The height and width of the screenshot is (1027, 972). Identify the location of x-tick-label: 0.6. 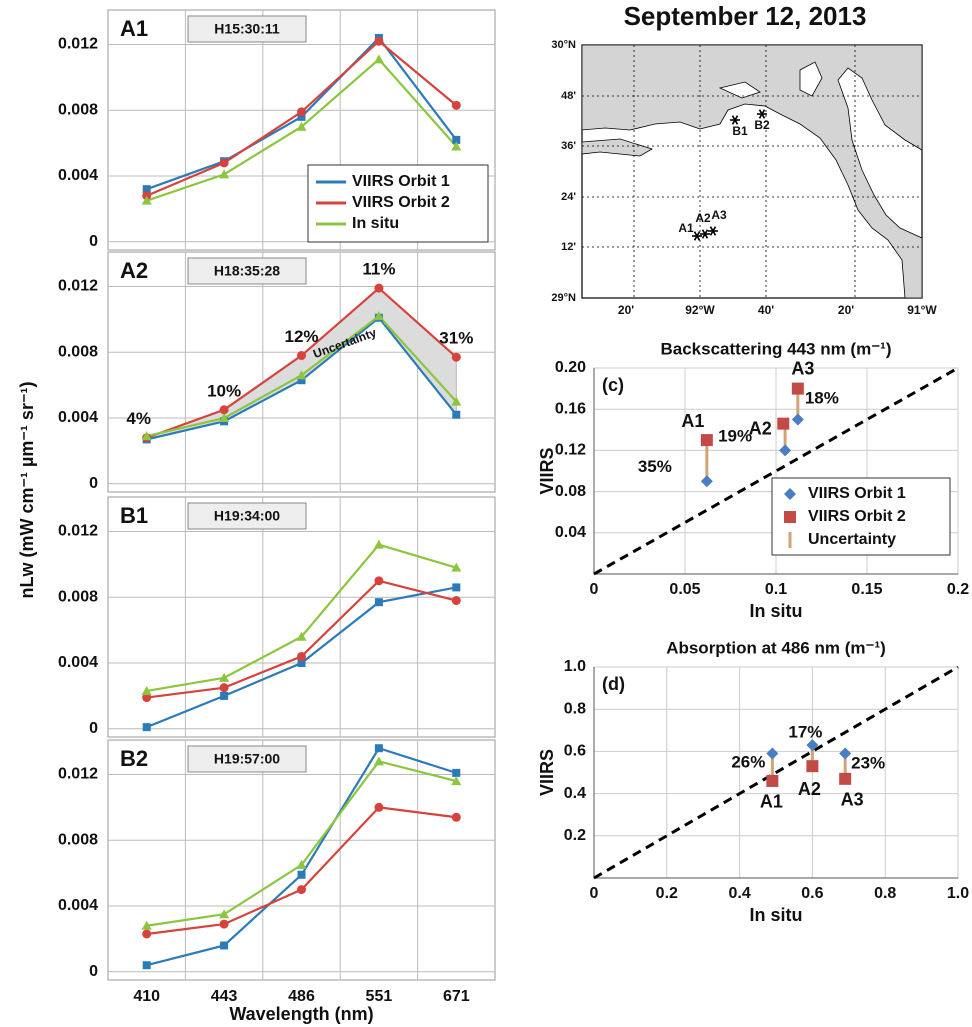
(812, 893).